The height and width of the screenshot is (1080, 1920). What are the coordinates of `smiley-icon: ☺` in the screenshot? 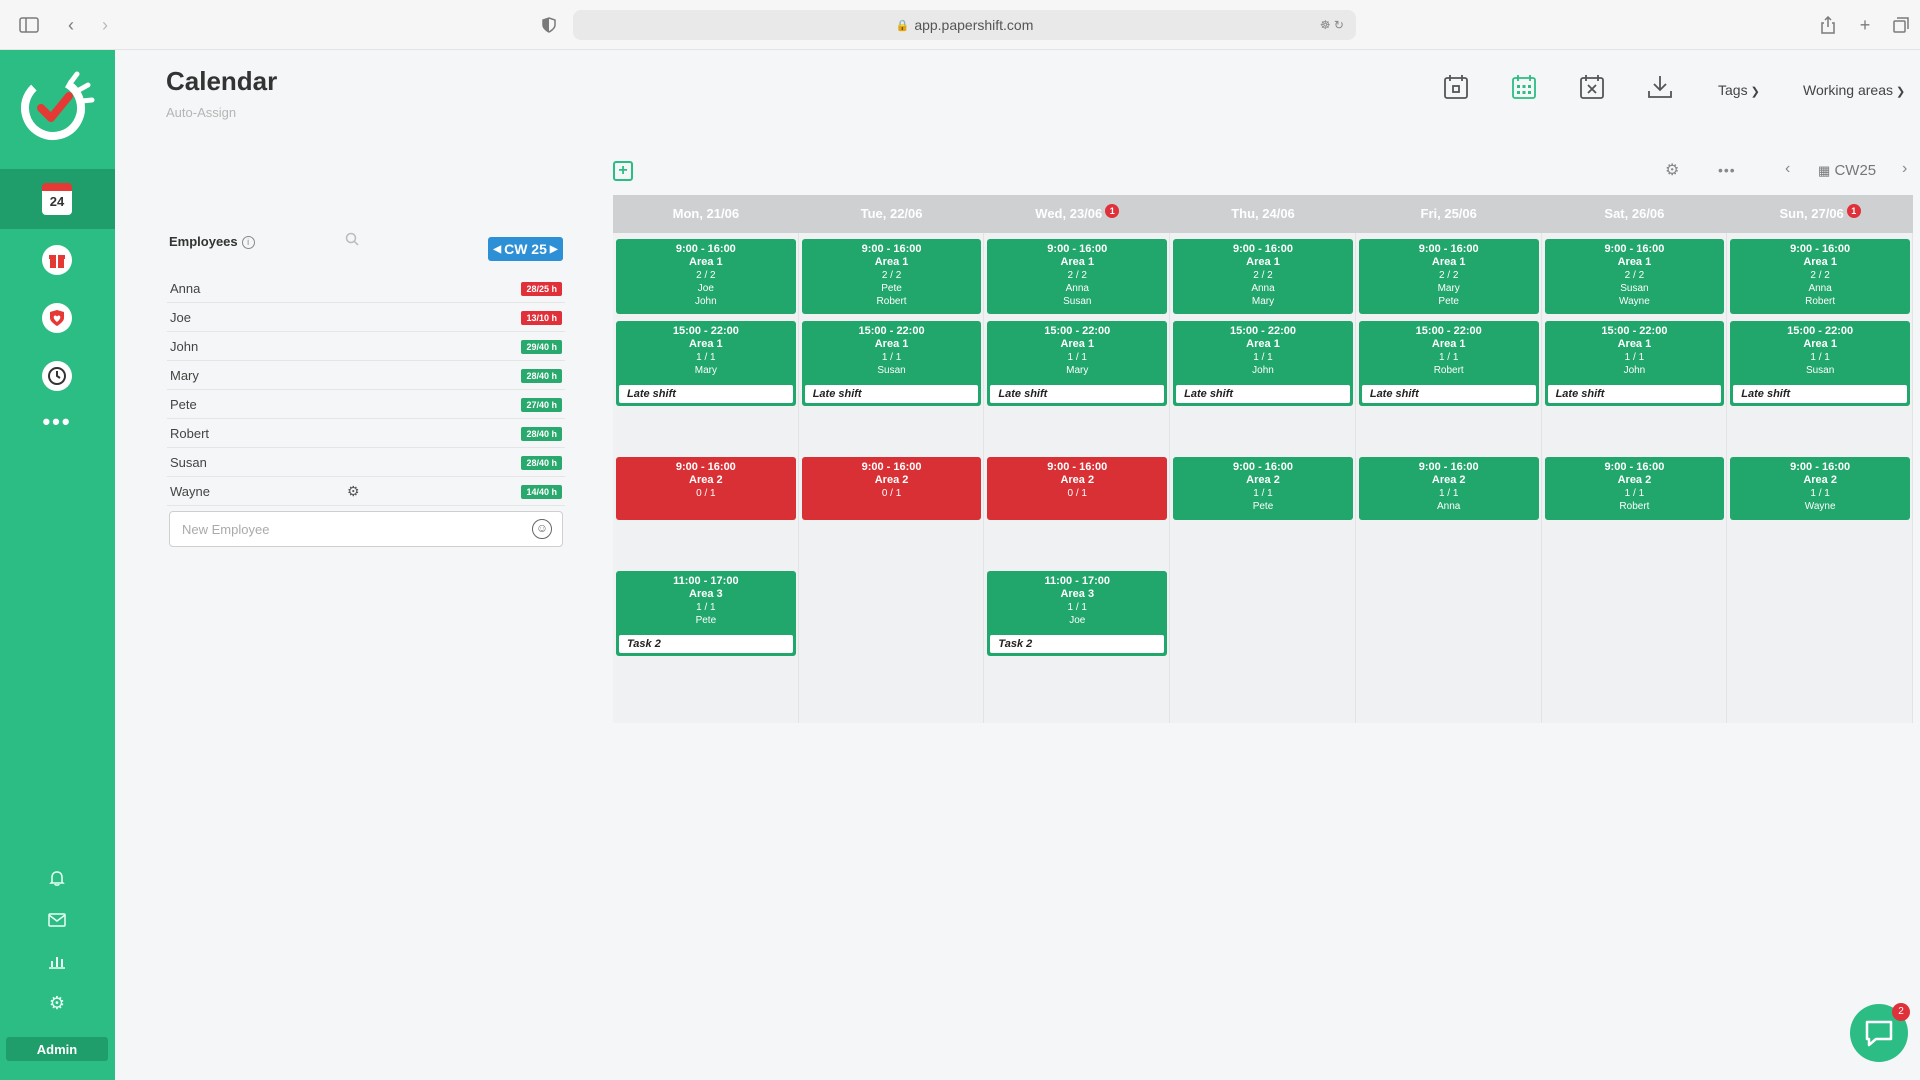 It's located at (542, 529).